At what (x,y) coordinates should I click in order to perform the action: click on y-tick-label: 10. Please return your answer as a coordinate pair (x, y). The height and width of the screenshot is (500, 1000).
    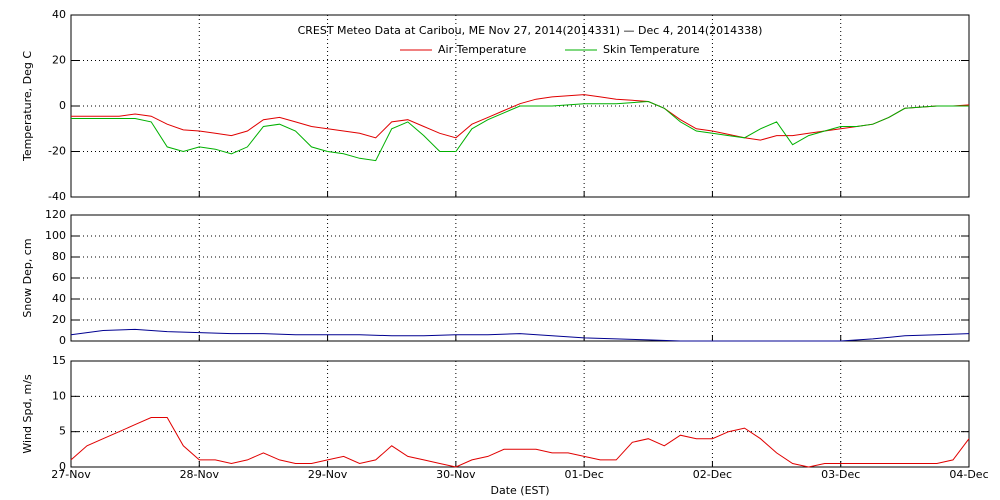
    Looking at the image, I should click on (59, 395).